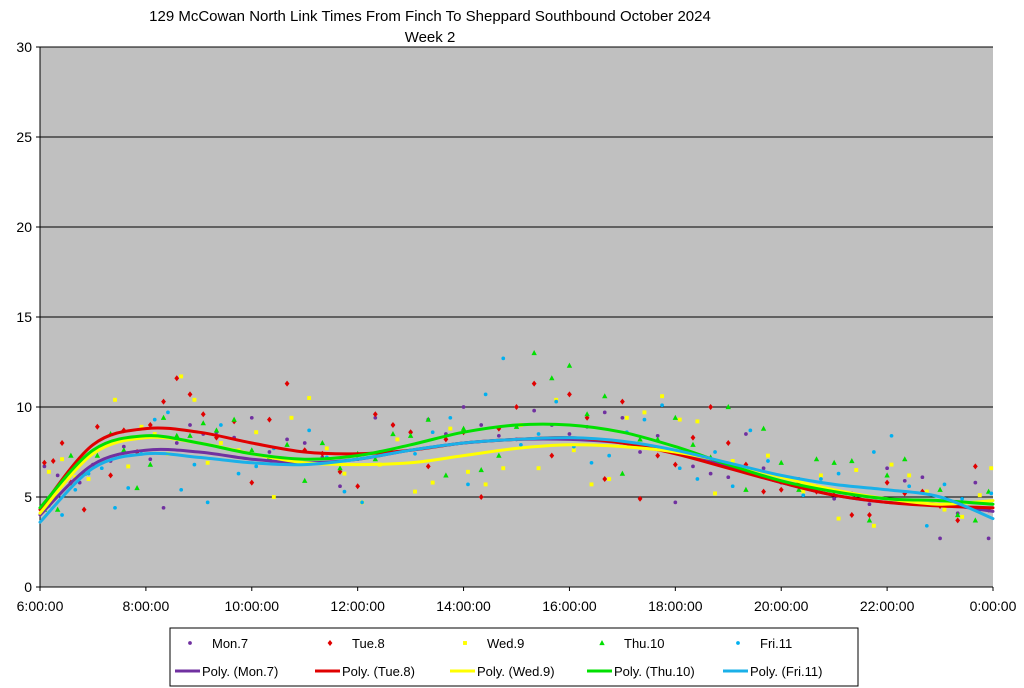 This screenshot has height=688, width=1024. What do you see at coordinates (516, 671) in the screenshot?
I see `legend-label: Poly. (Wed.9)` at bounding box center [516, 671].